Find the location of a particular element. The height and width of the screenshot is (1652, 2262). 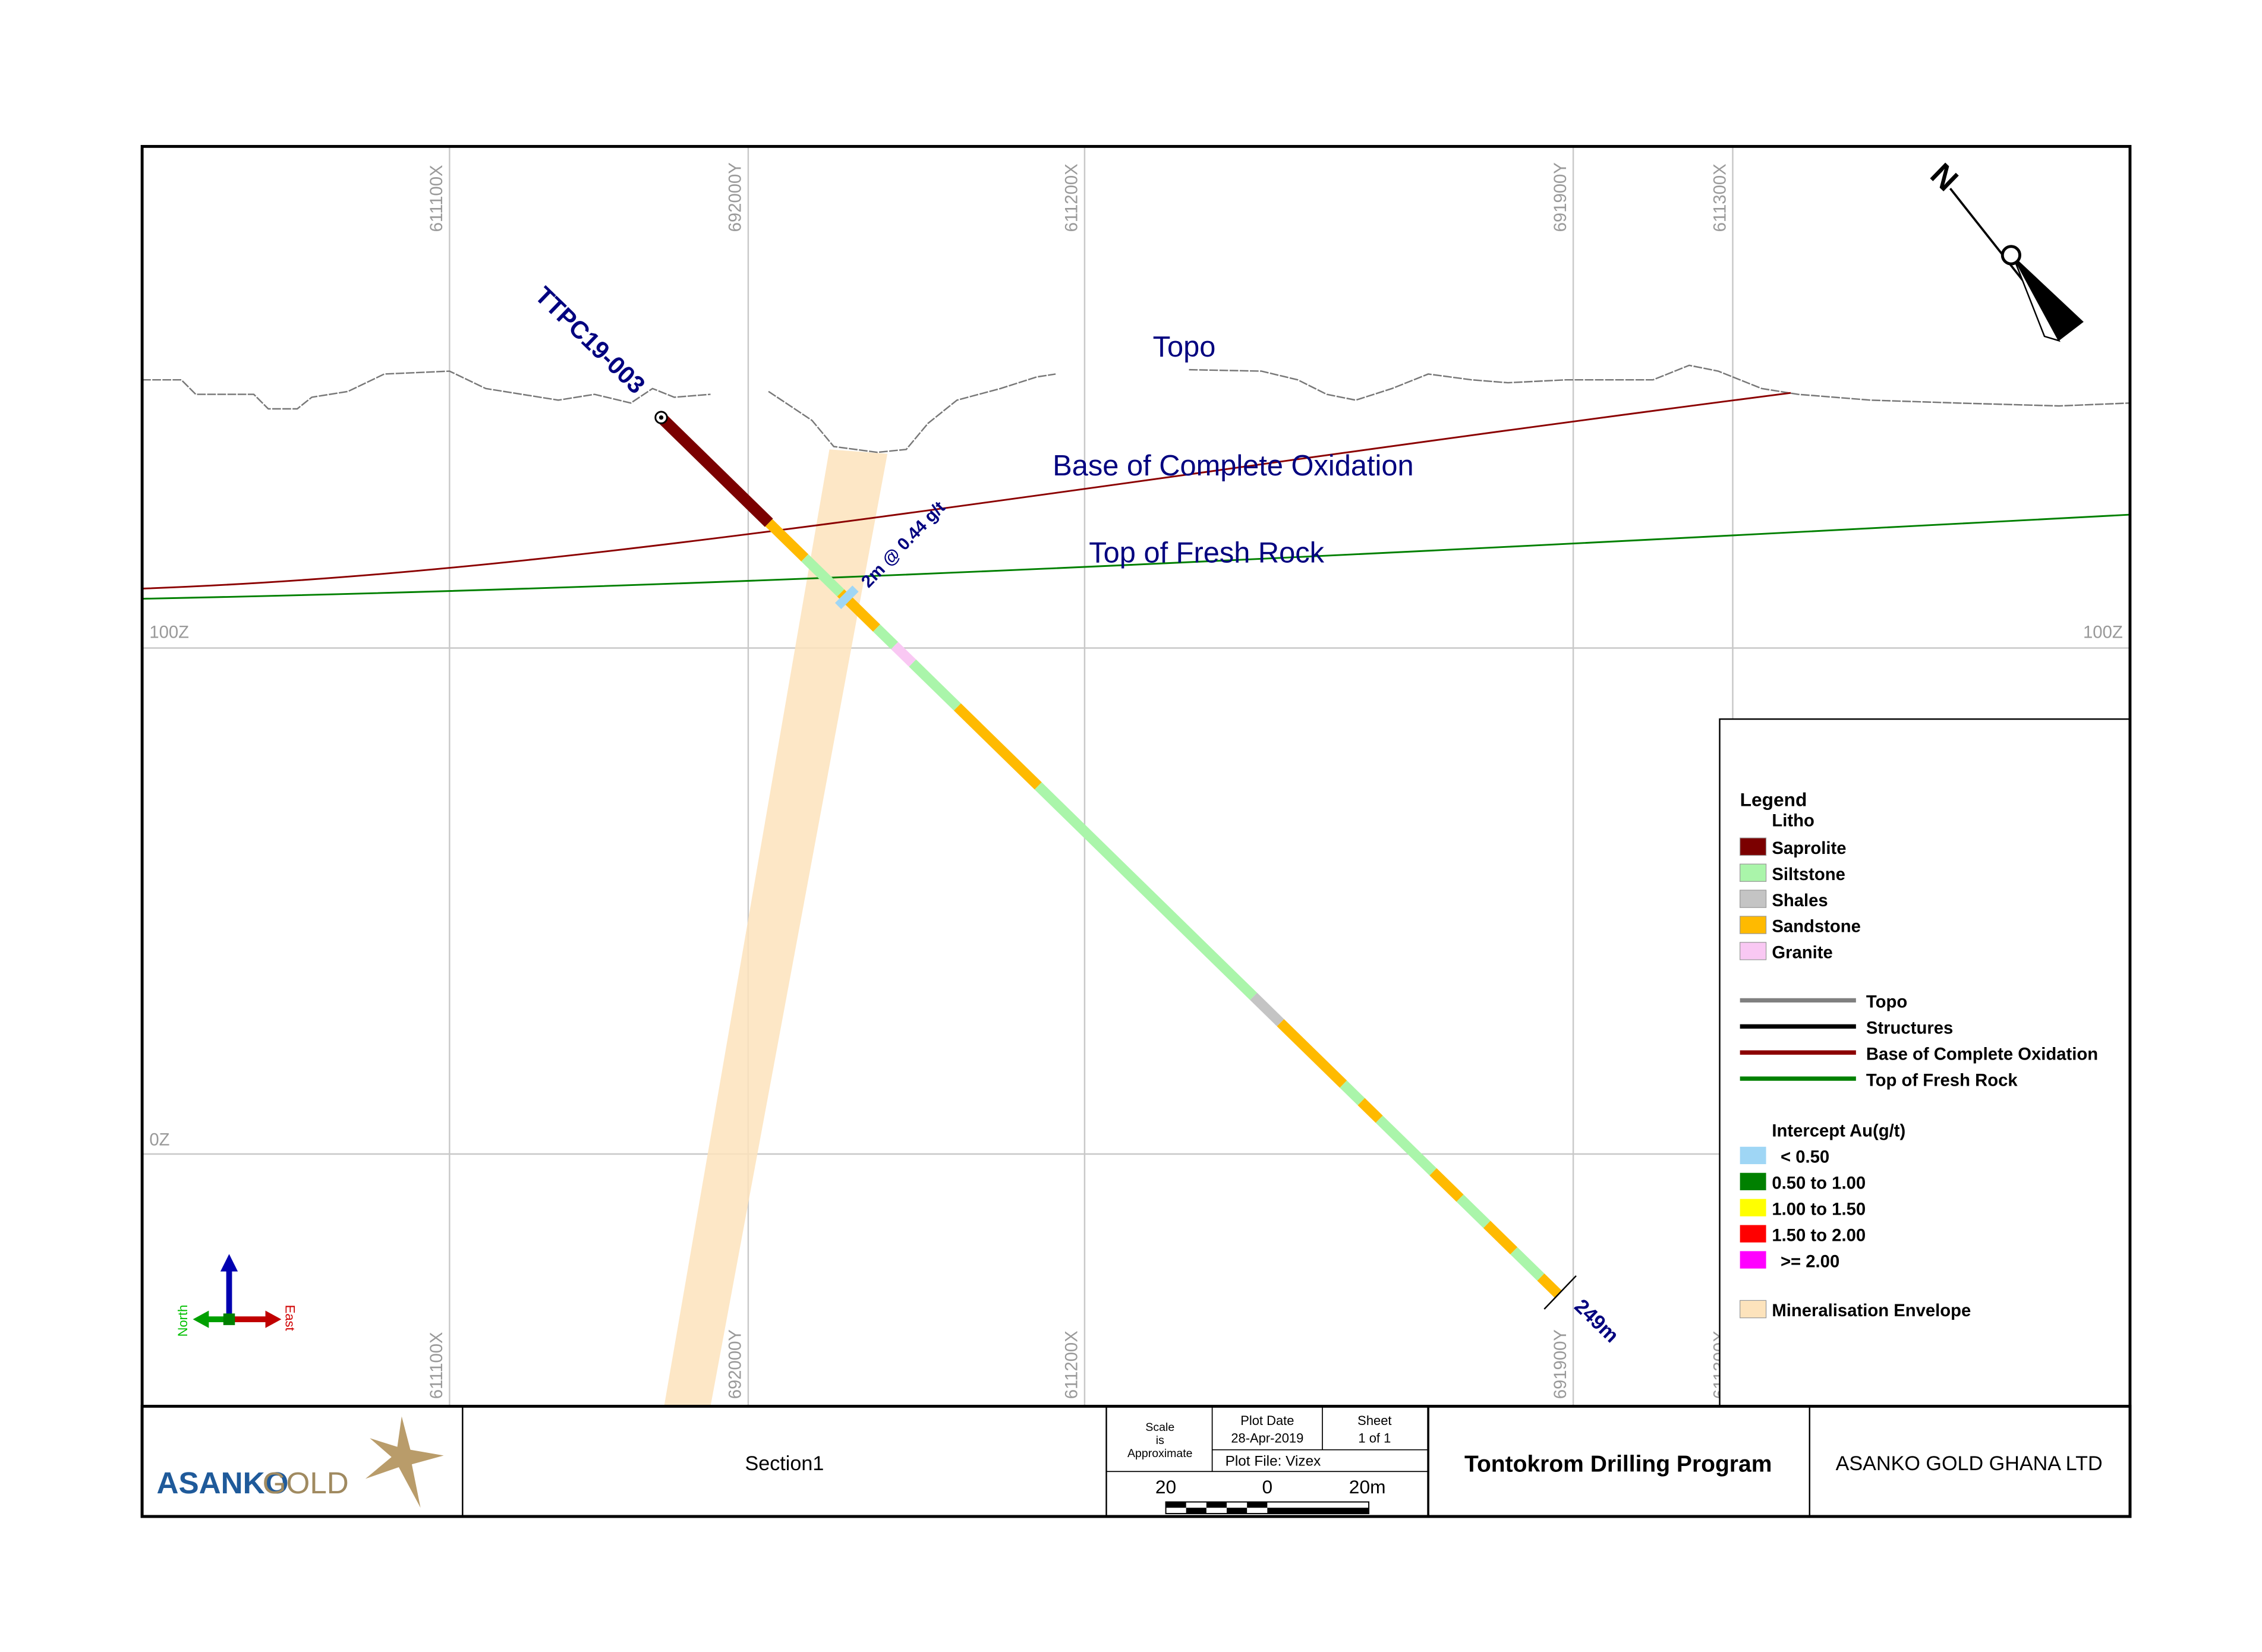

legend-label: Topo is located at coordinates (1886, 1003).